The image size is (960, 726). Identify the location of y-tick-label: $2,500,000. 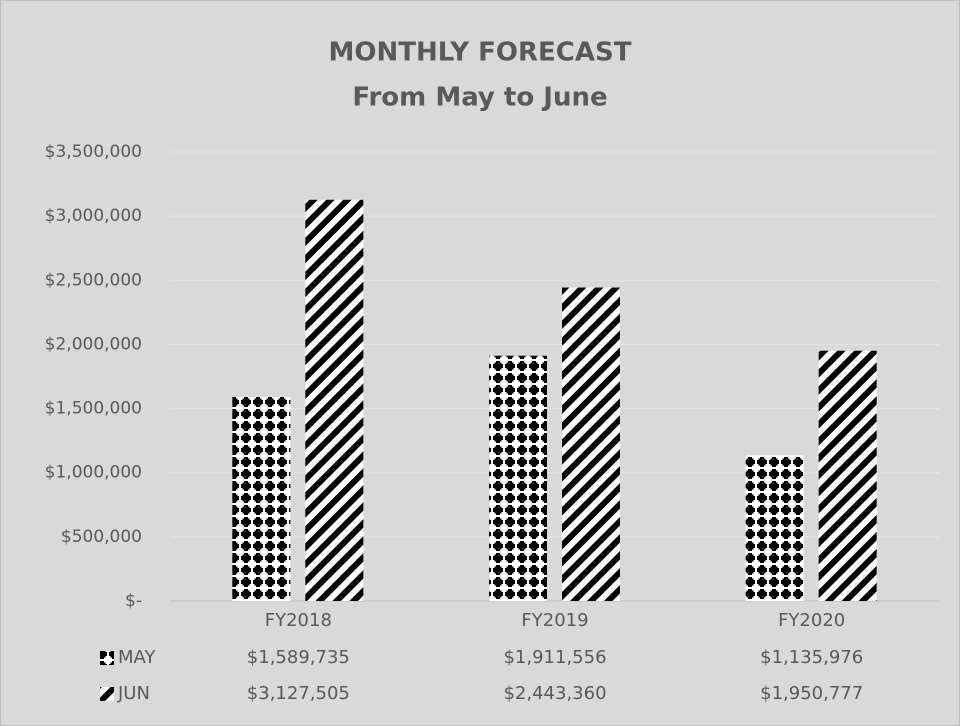
(93, 280).